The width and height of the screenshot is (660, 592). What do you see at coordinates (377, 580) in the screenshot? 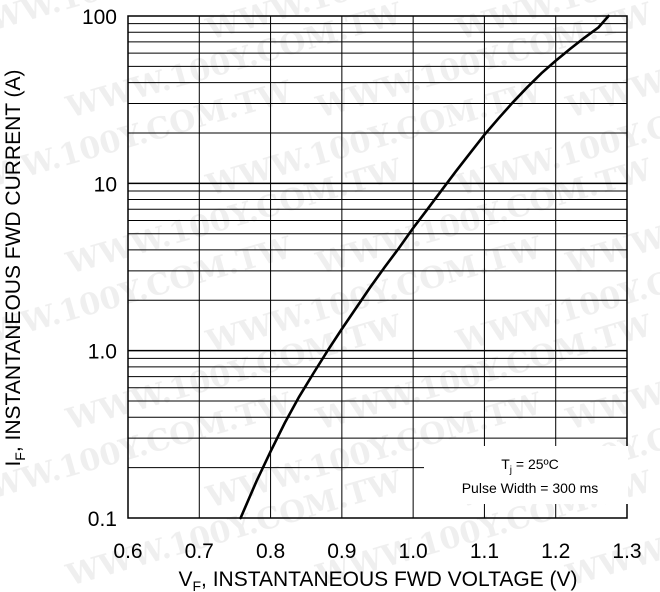
I see `x-axis-title: VF, INSTANTANEOUS FWD VOLTAGE (V)` at bounding box center [377, 580].